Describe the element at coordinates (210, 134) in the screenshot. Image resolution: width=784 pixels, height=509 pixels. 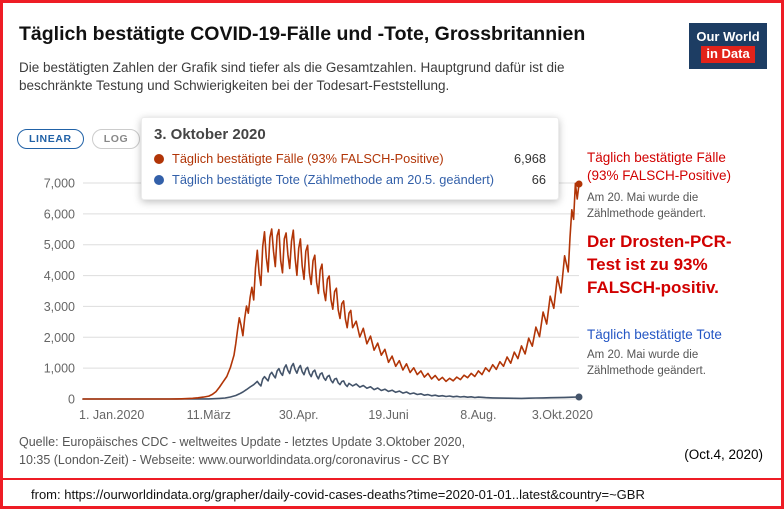
I see `tooltip-date: 3. Oktober 2020` at that location.